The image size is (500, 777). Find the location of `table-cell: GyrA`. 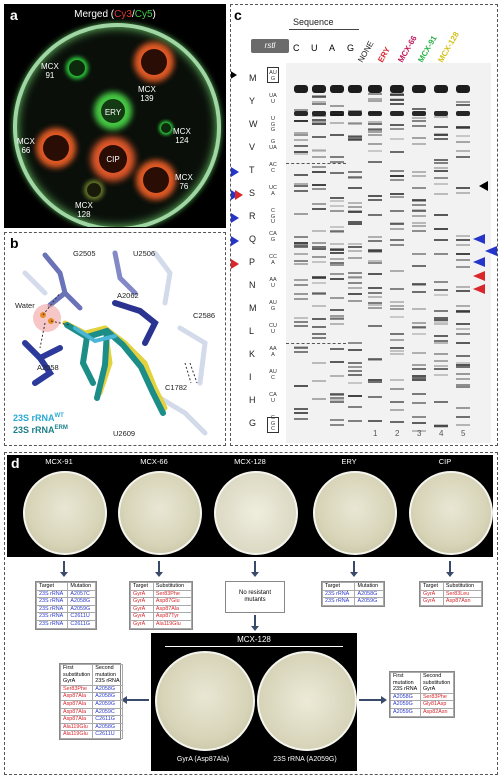

table-cell: GyrA is located at coordinates (142, 624).